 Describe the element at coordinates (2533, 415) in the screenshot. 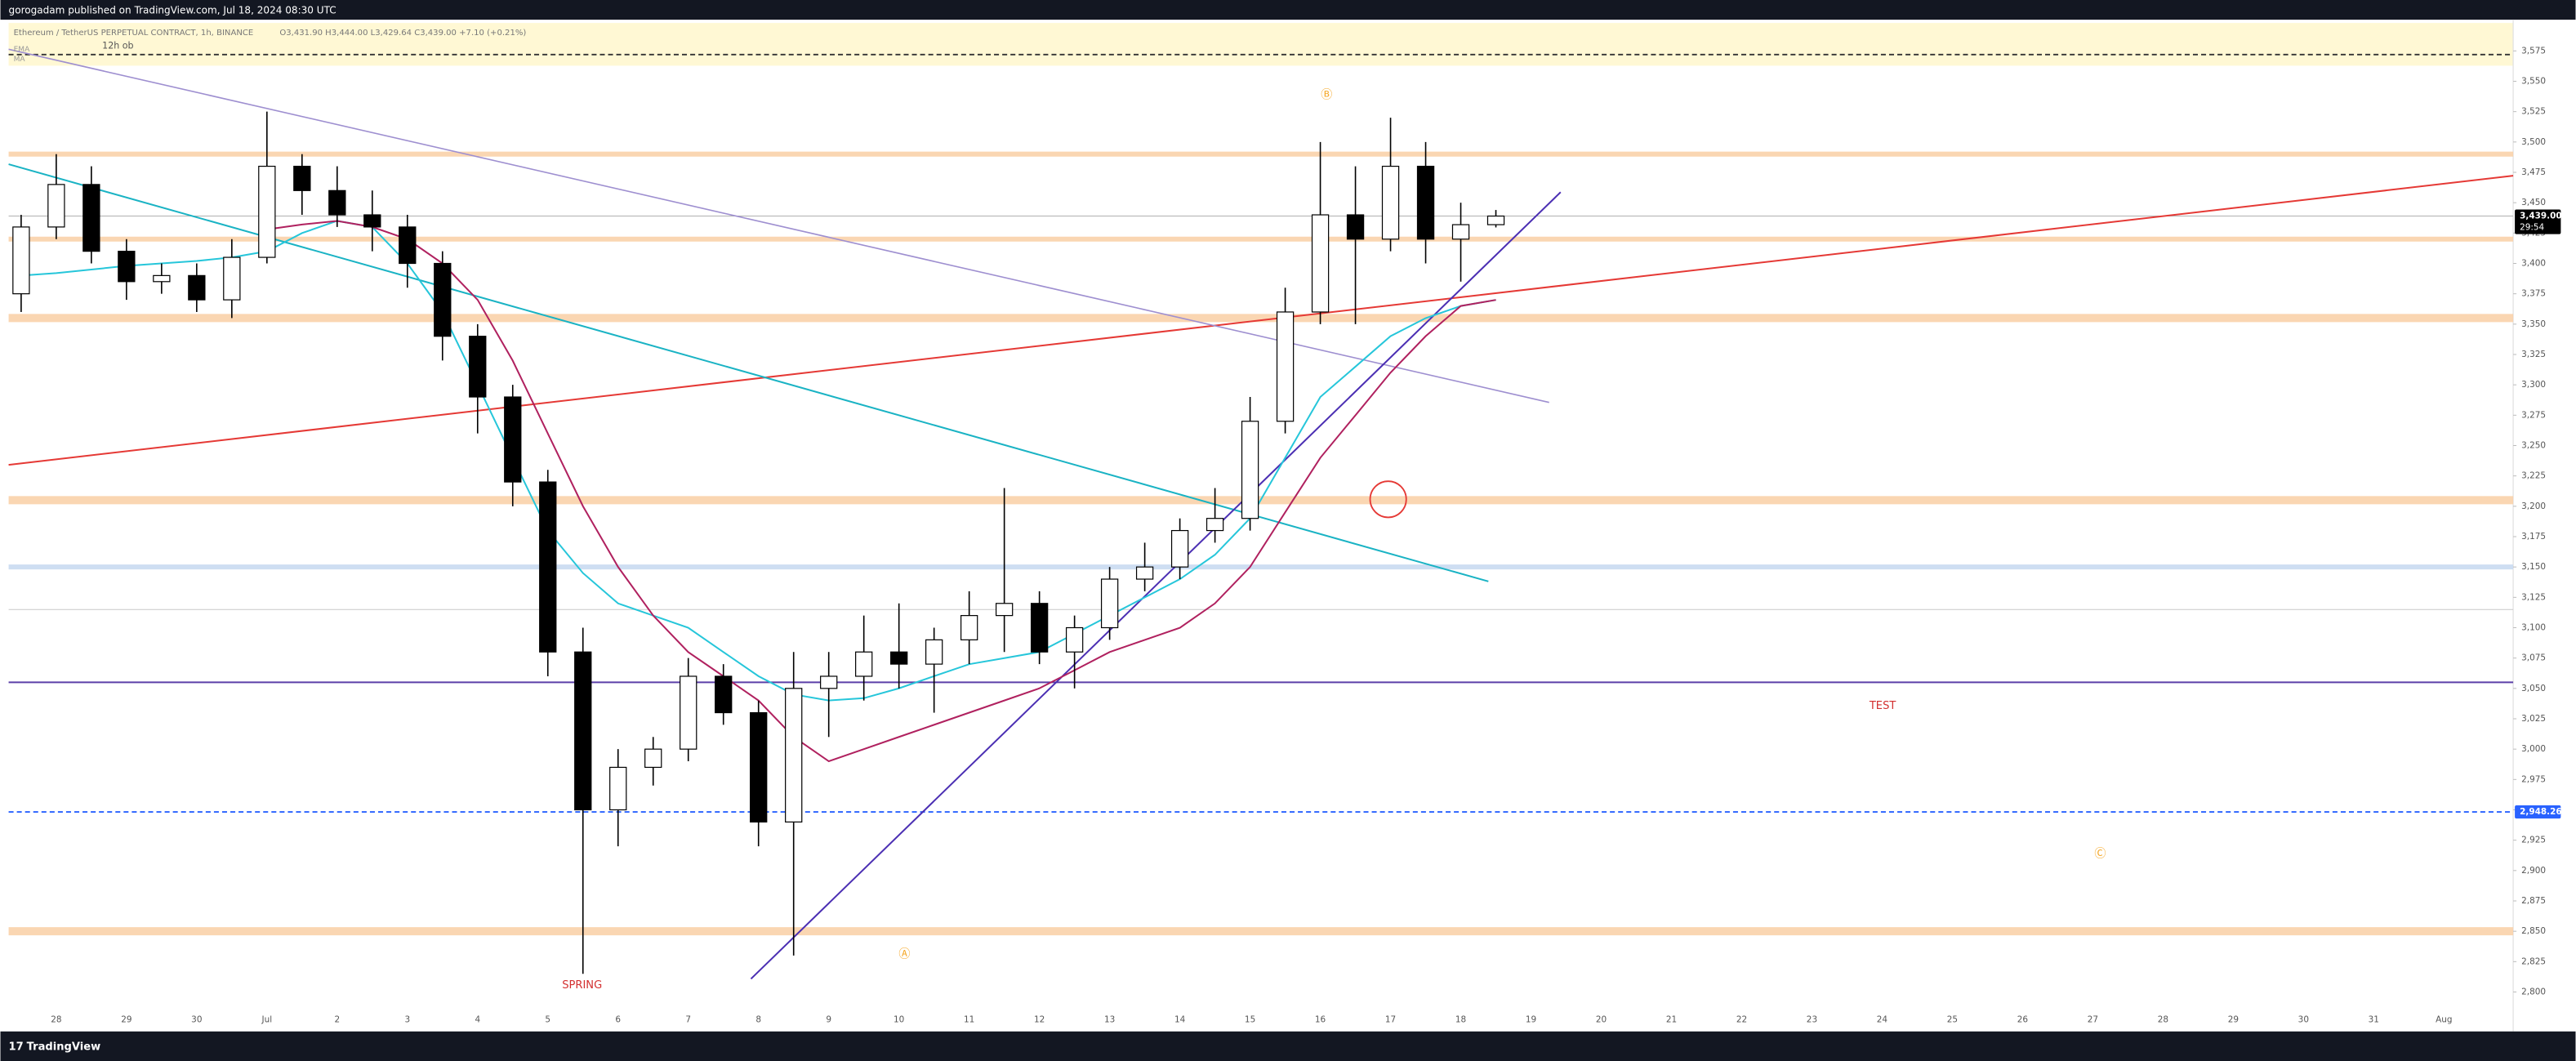

I see `y-tick-label: 3,275` at that location.